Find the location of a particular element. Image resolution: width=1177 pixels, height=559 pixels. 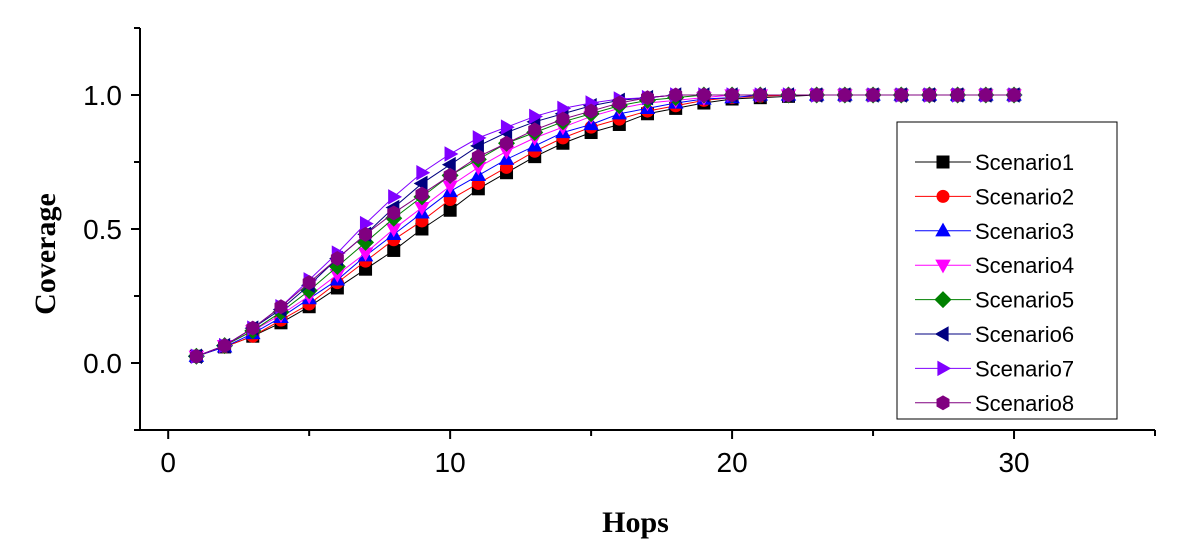

y-axis-title: Coverage is located at coordinates (45, 254).